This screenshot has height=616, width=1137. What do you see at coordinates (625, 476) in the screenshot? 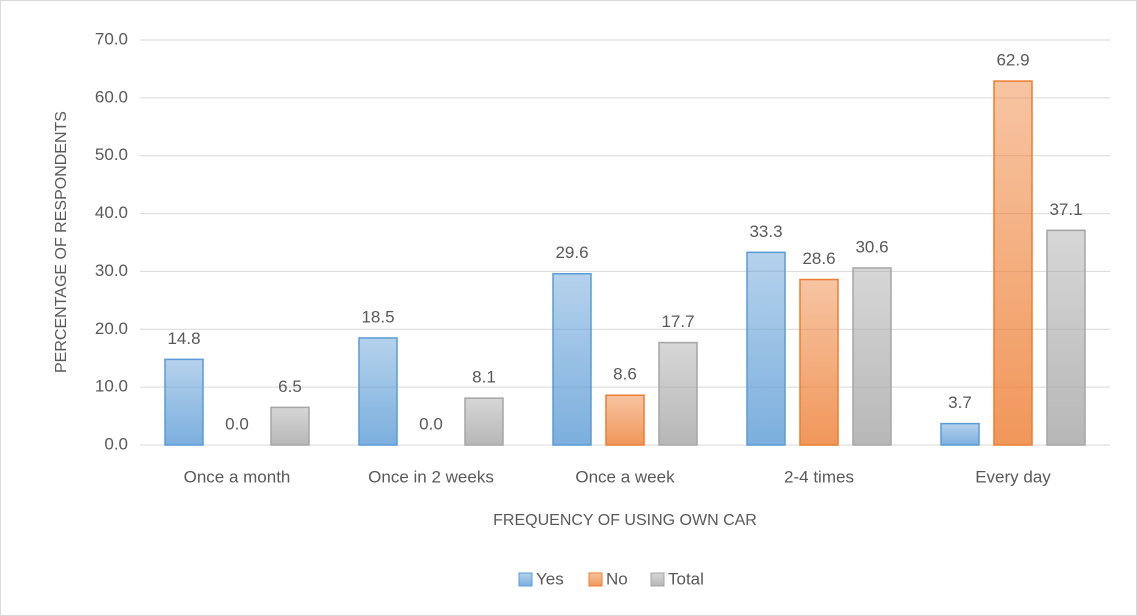
I see `x-tick-label: Once a week` at bounding box center [625, 476].